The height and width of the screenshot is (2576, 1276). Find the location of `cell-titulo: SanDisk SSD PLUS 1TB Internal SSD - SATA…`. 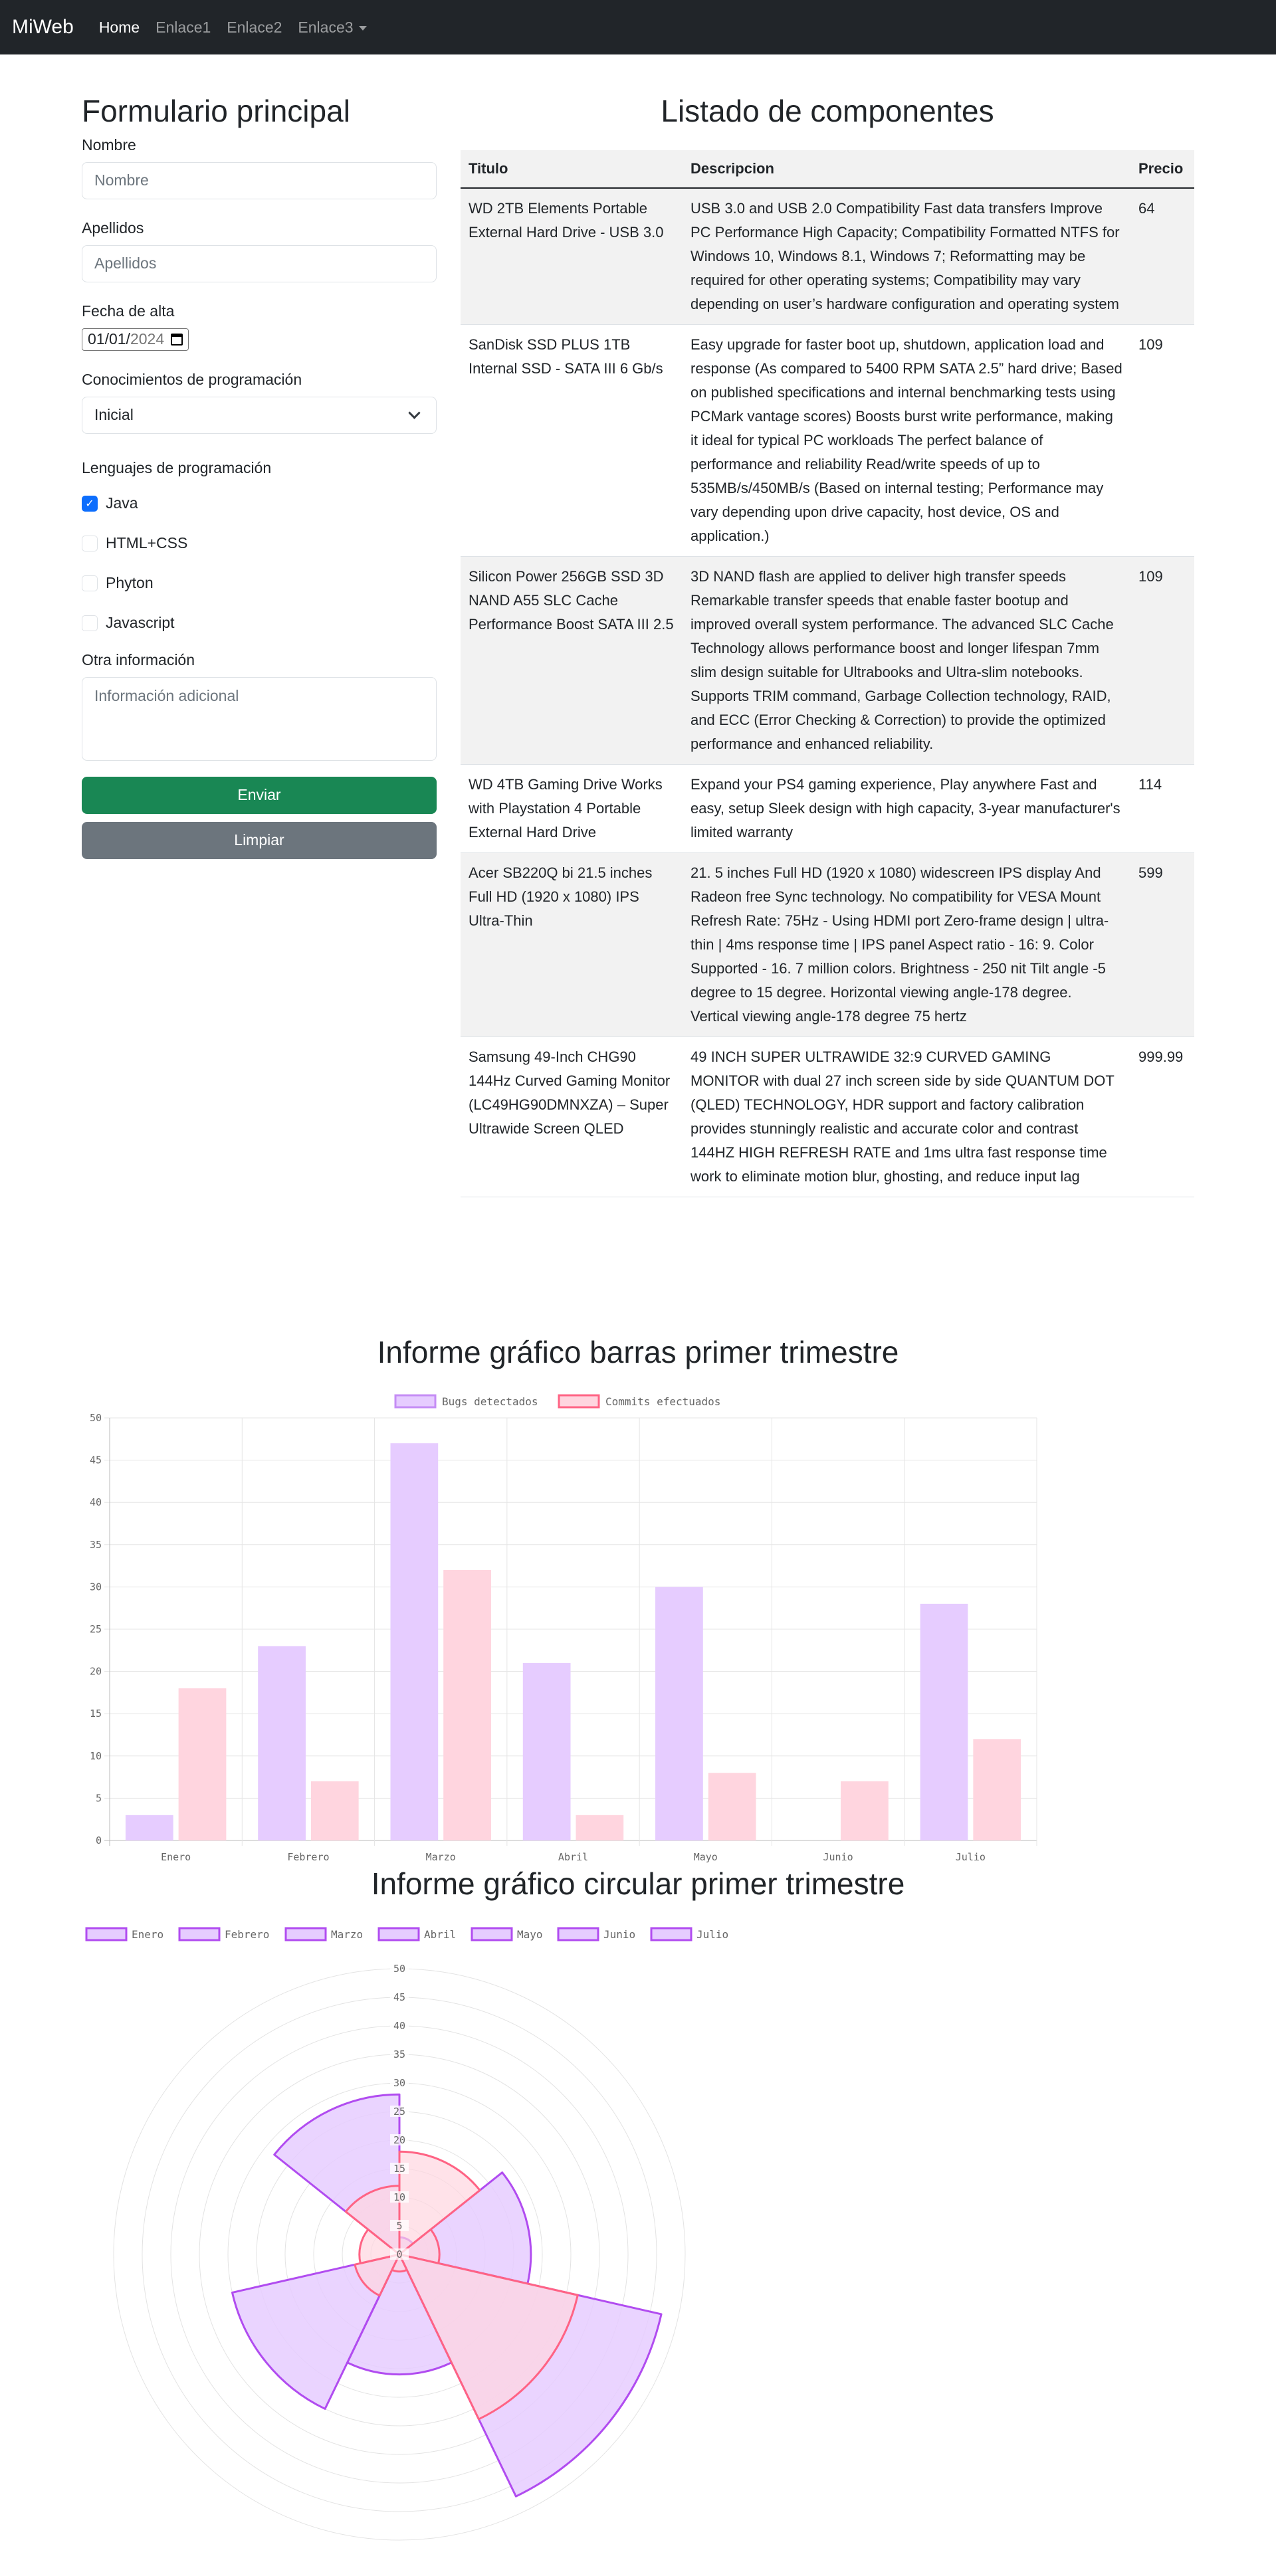

cell-titulo: SanDisk SSD PLUS 1TB Internal SSD - SATA… is located at coordinates (572, 440).